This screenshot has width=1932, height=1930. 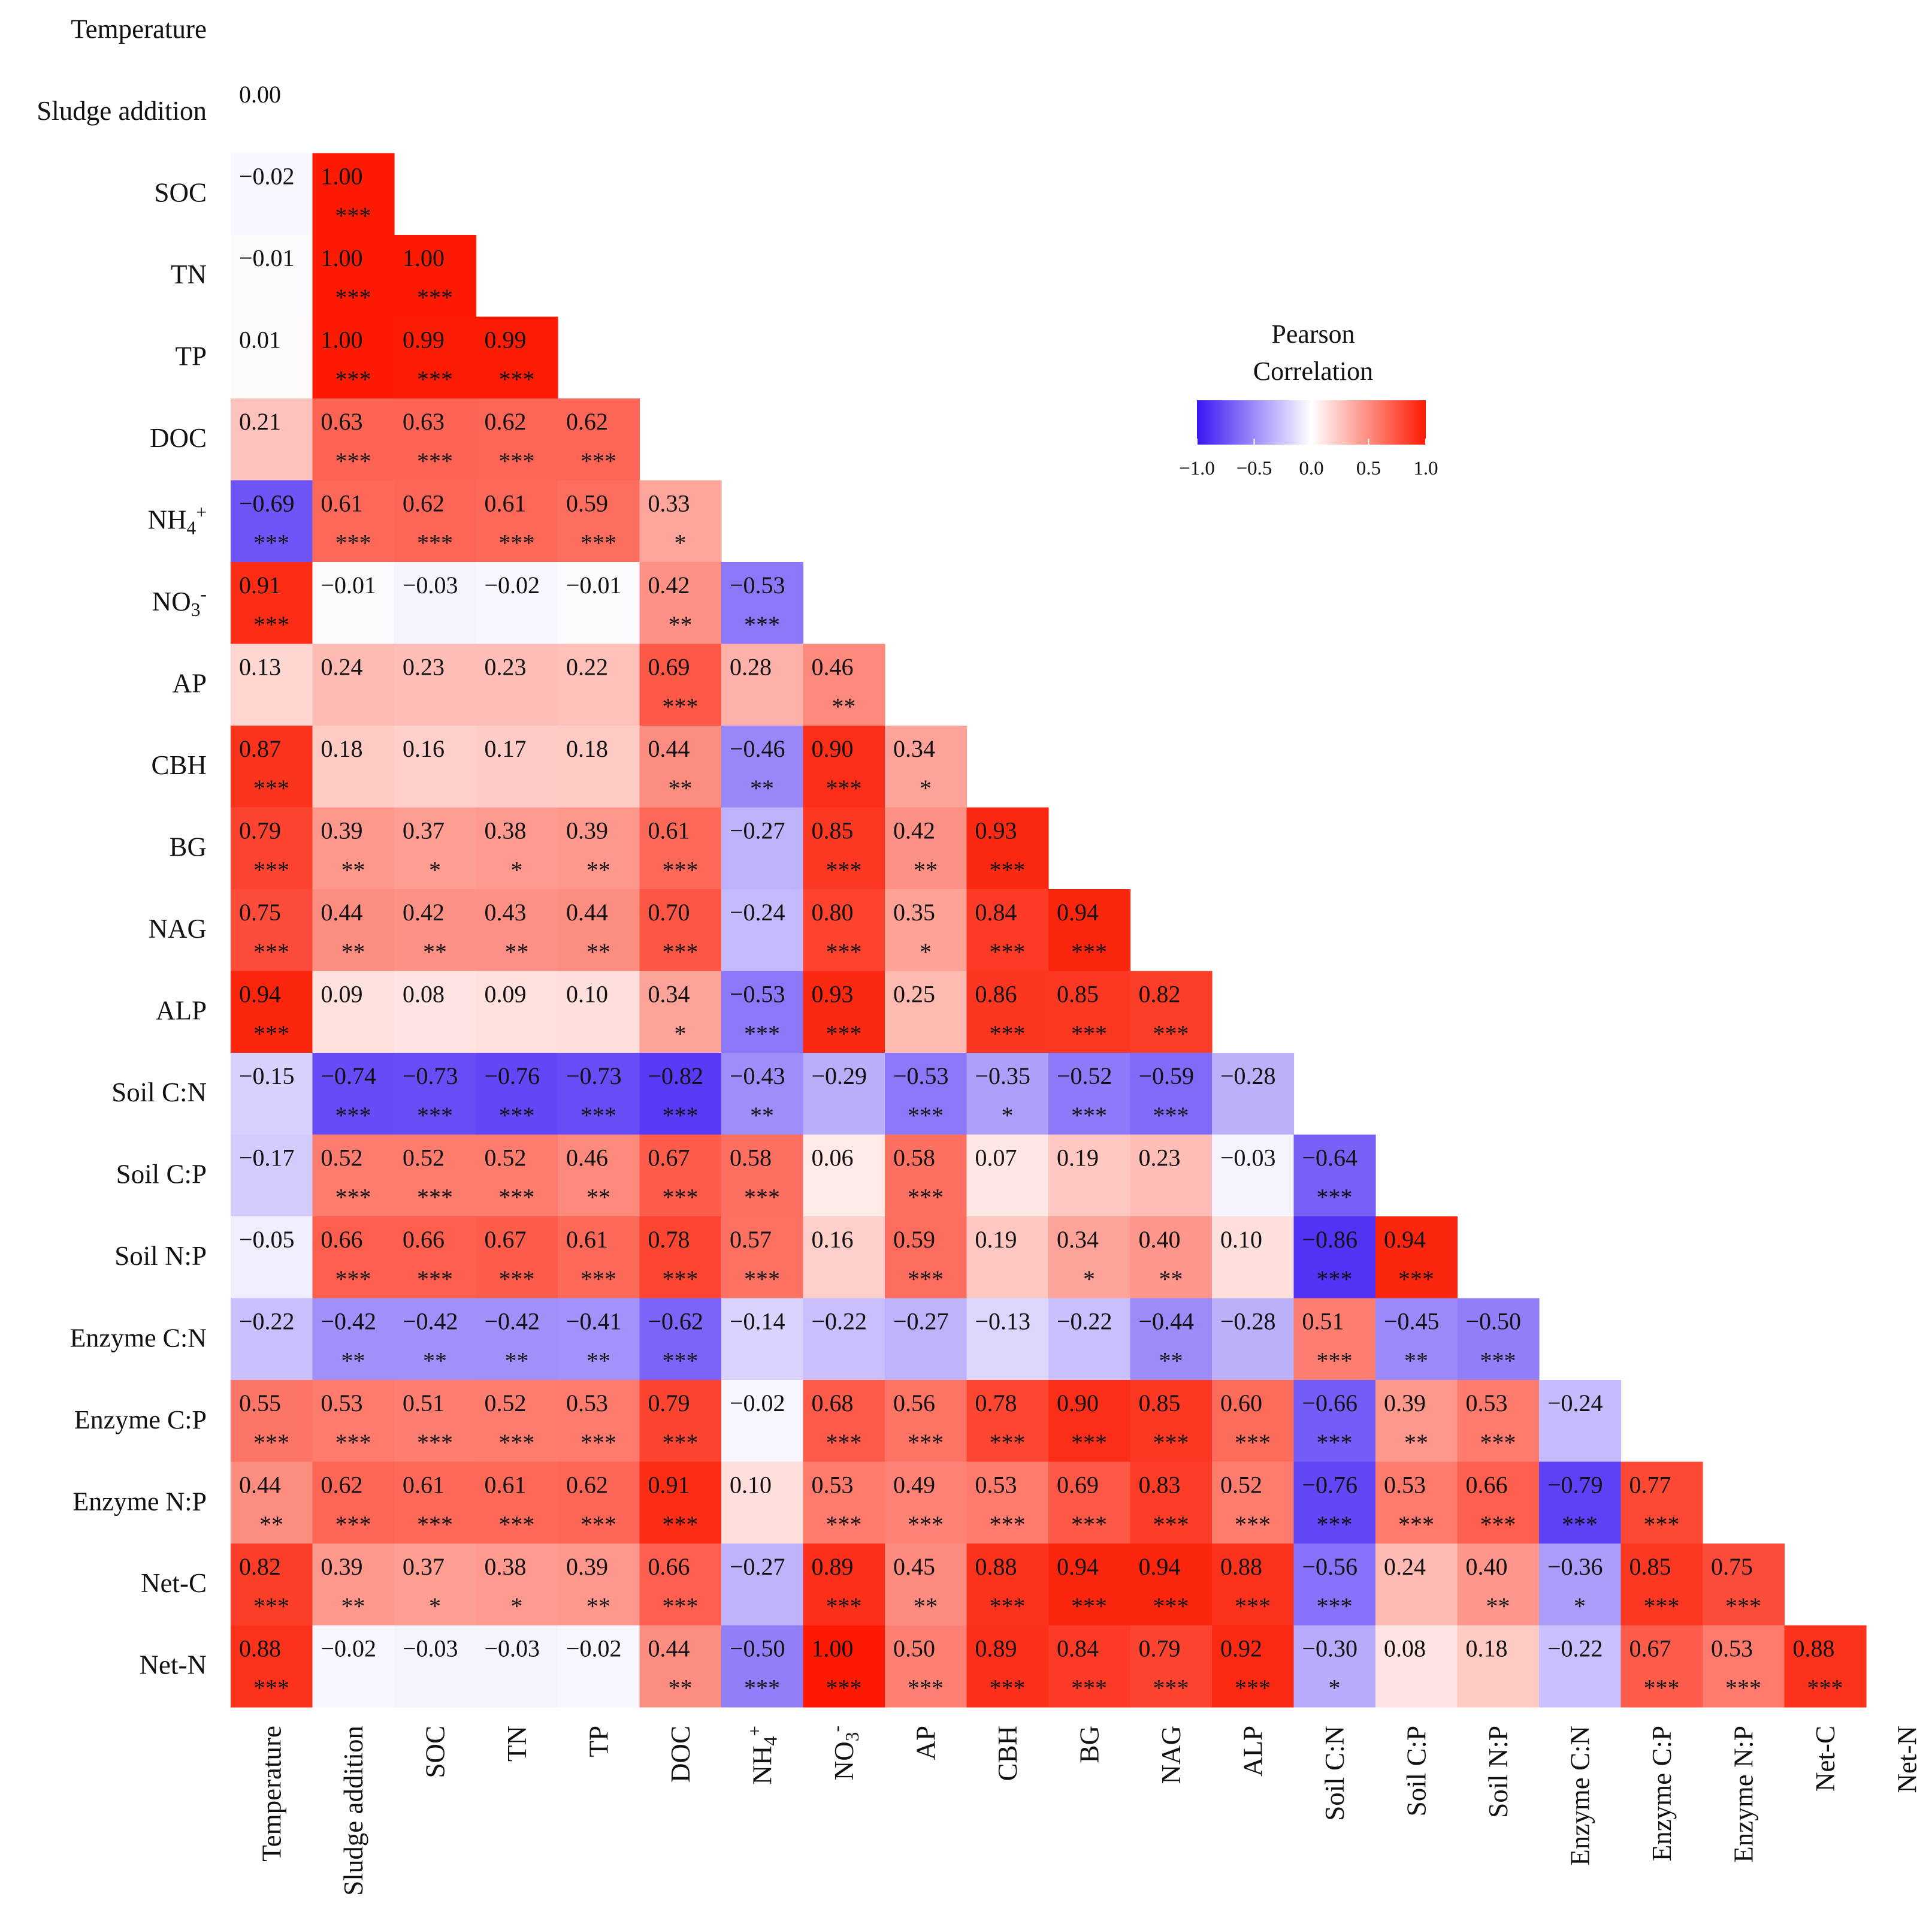 I want to click on cell-value: 0.21, so click(x=260, y=421).